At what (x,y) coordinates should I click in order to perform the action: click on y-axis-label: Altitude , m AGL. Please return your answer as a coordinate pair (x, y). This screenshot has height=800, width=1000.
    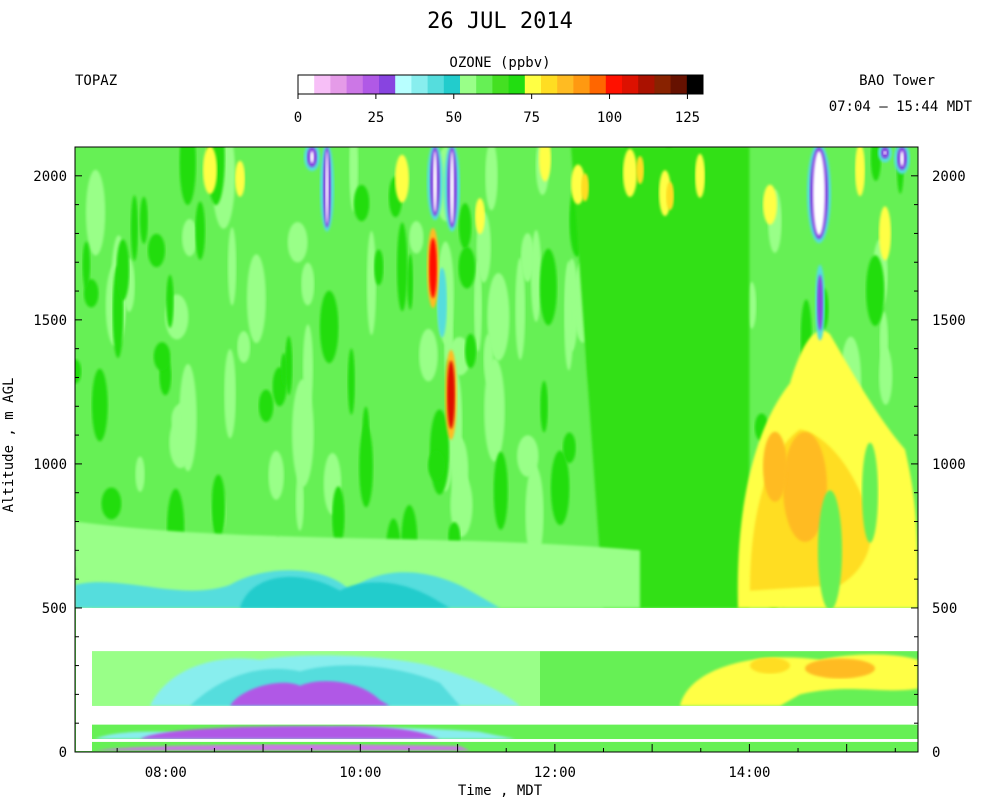
    Looking at the image, I should click on (9, 445).